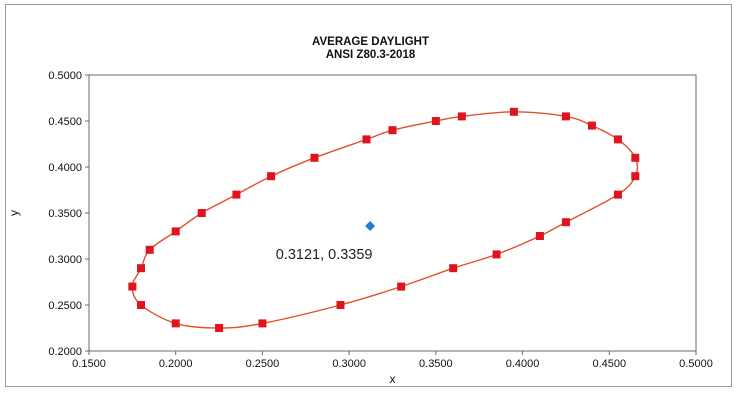 Image resolution: width=741 pixels, height=394 pixels. I want to click on x-tick-label: 0.3500, so click(436, 364).